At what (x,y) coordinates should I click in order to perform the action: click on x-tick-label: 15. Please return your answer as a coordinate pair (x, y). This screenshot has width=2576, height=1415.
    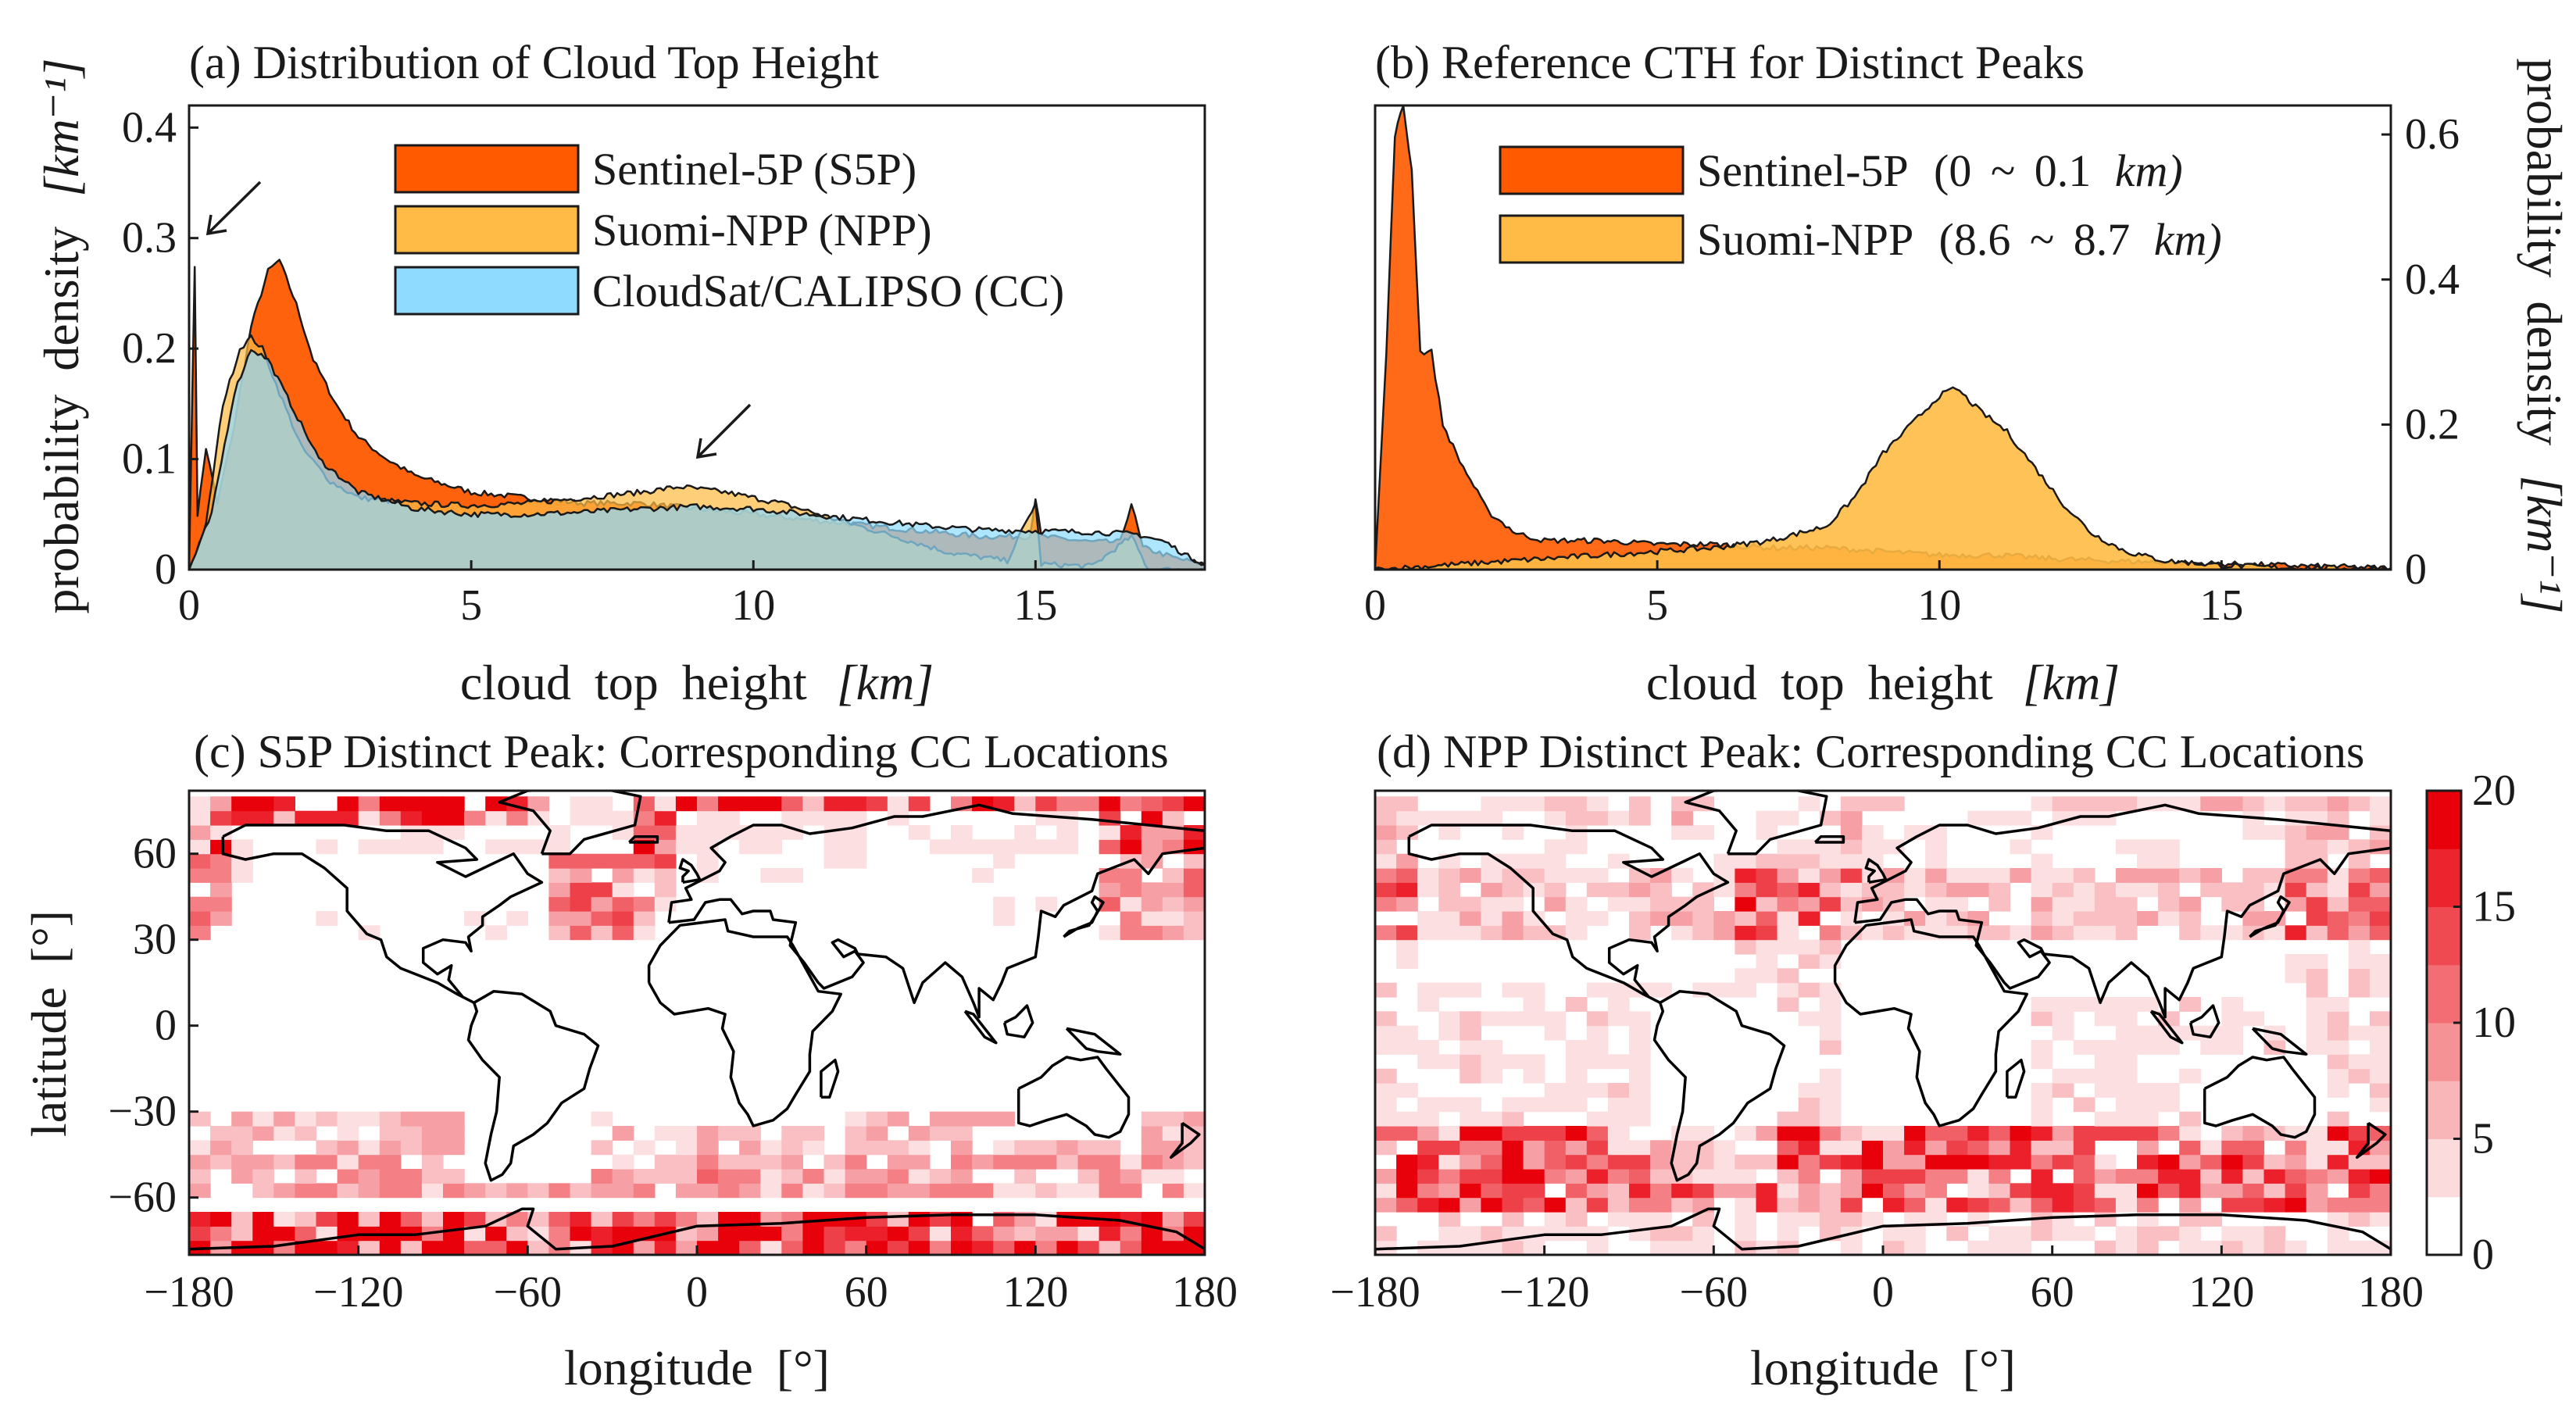
    Looking at the image, I should click on (2221, 605).